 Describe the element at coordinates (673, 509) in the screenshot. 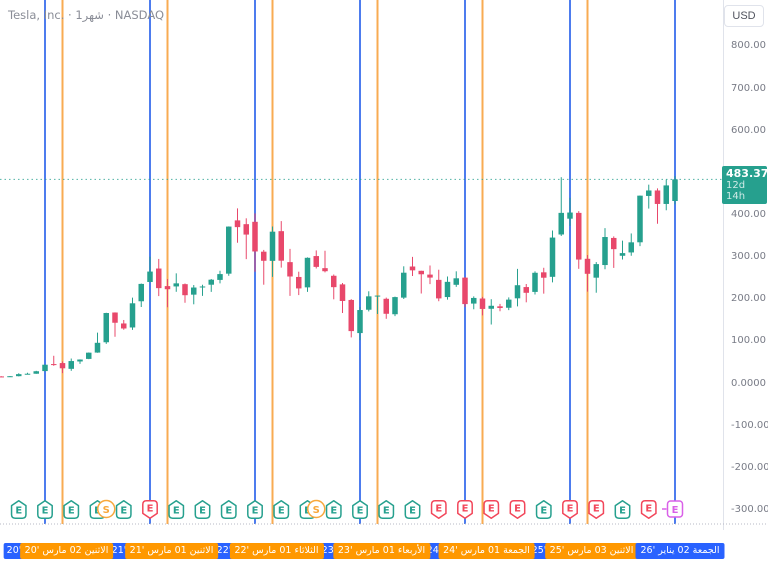

I see `earnings-marker-upcoming: E` at that location.